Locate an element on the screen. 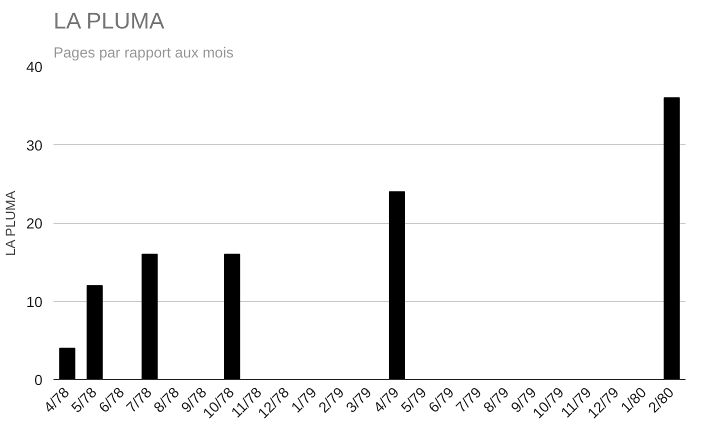 The width and height of the screenshot is (710, 435). y-tick-label: 40 is located at coordinates (34, 68).